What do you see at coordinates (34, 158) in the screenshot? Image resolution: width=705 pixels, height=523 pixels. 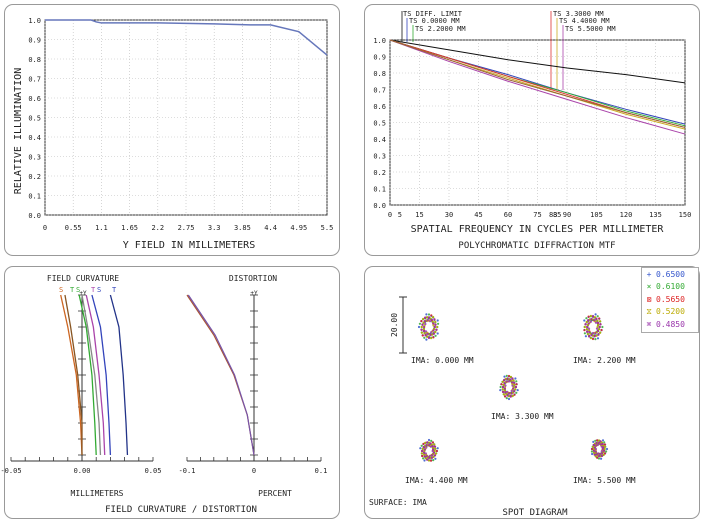 I see `ri-ytick: 0.3` at bounding box center [34, 158].